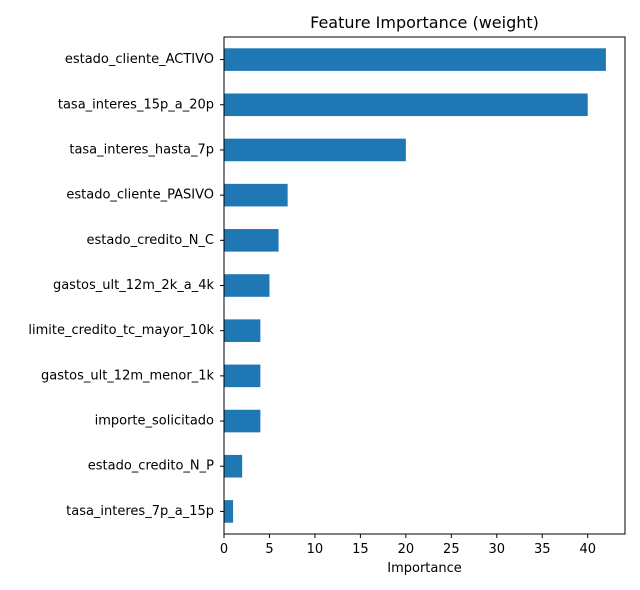  What do you see at coordinates (136, 104) in the screenshot?
I see `y-tick-label: tasa_interes_15p_a_20p` at bounding box center [136, 104].